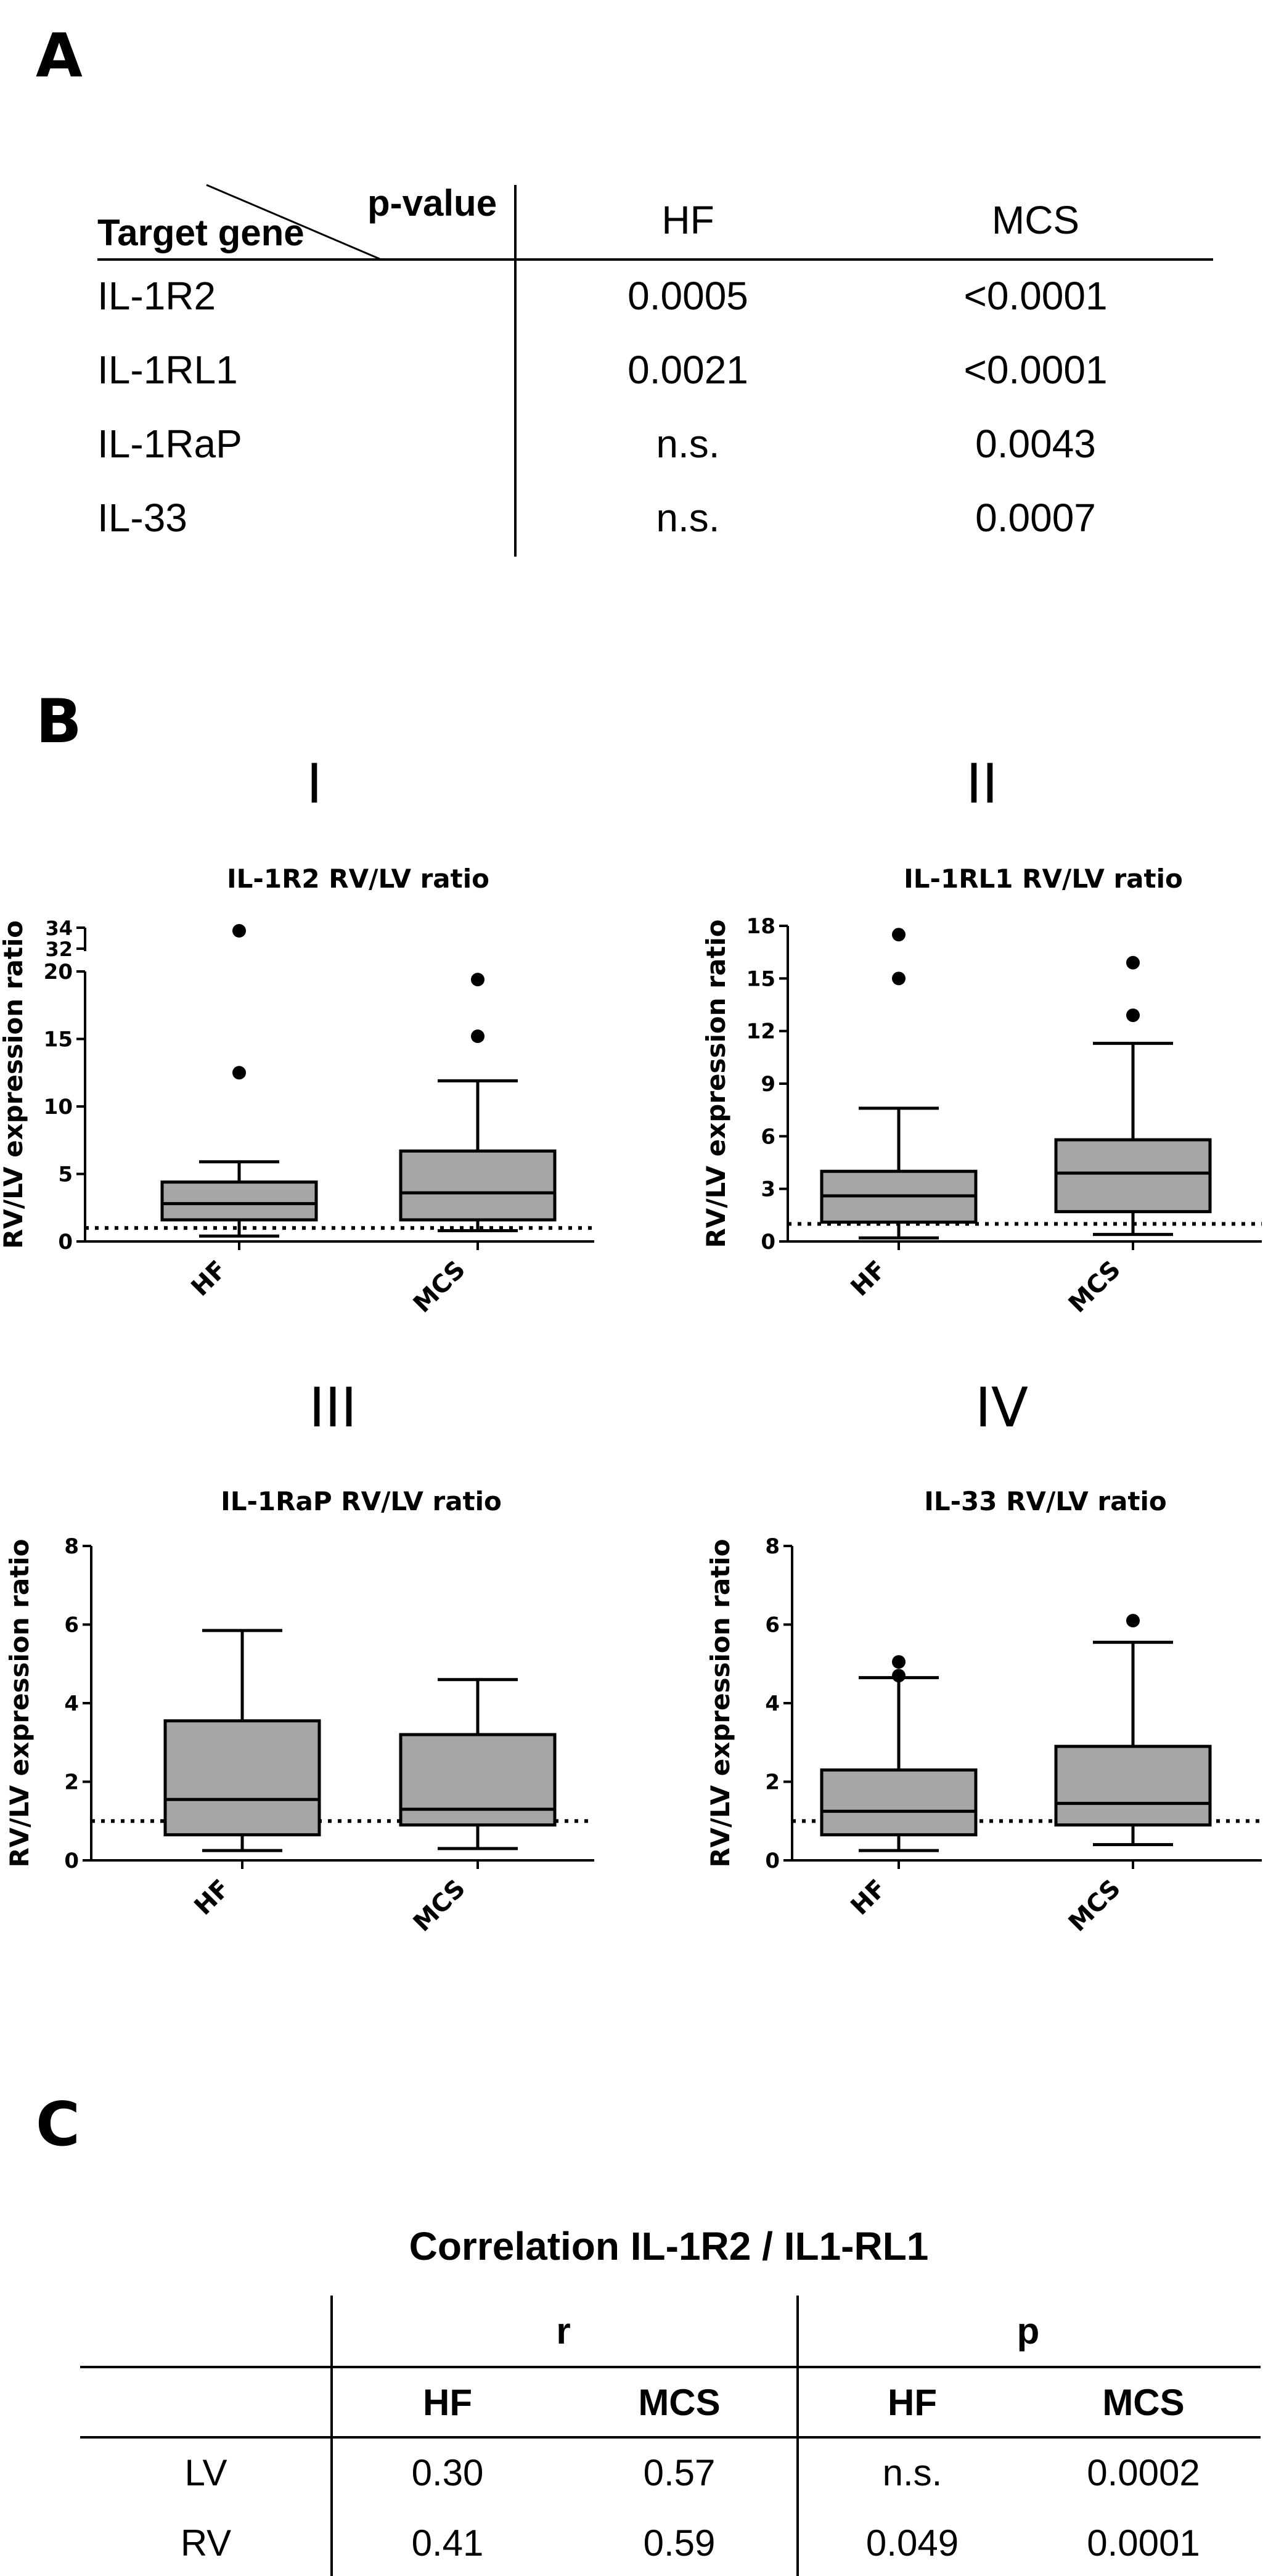  Describe the element at coordinates (361, 1501) in the screenshot. I see `chart-title: IL-1RaP RV/LV ratio` at that location.